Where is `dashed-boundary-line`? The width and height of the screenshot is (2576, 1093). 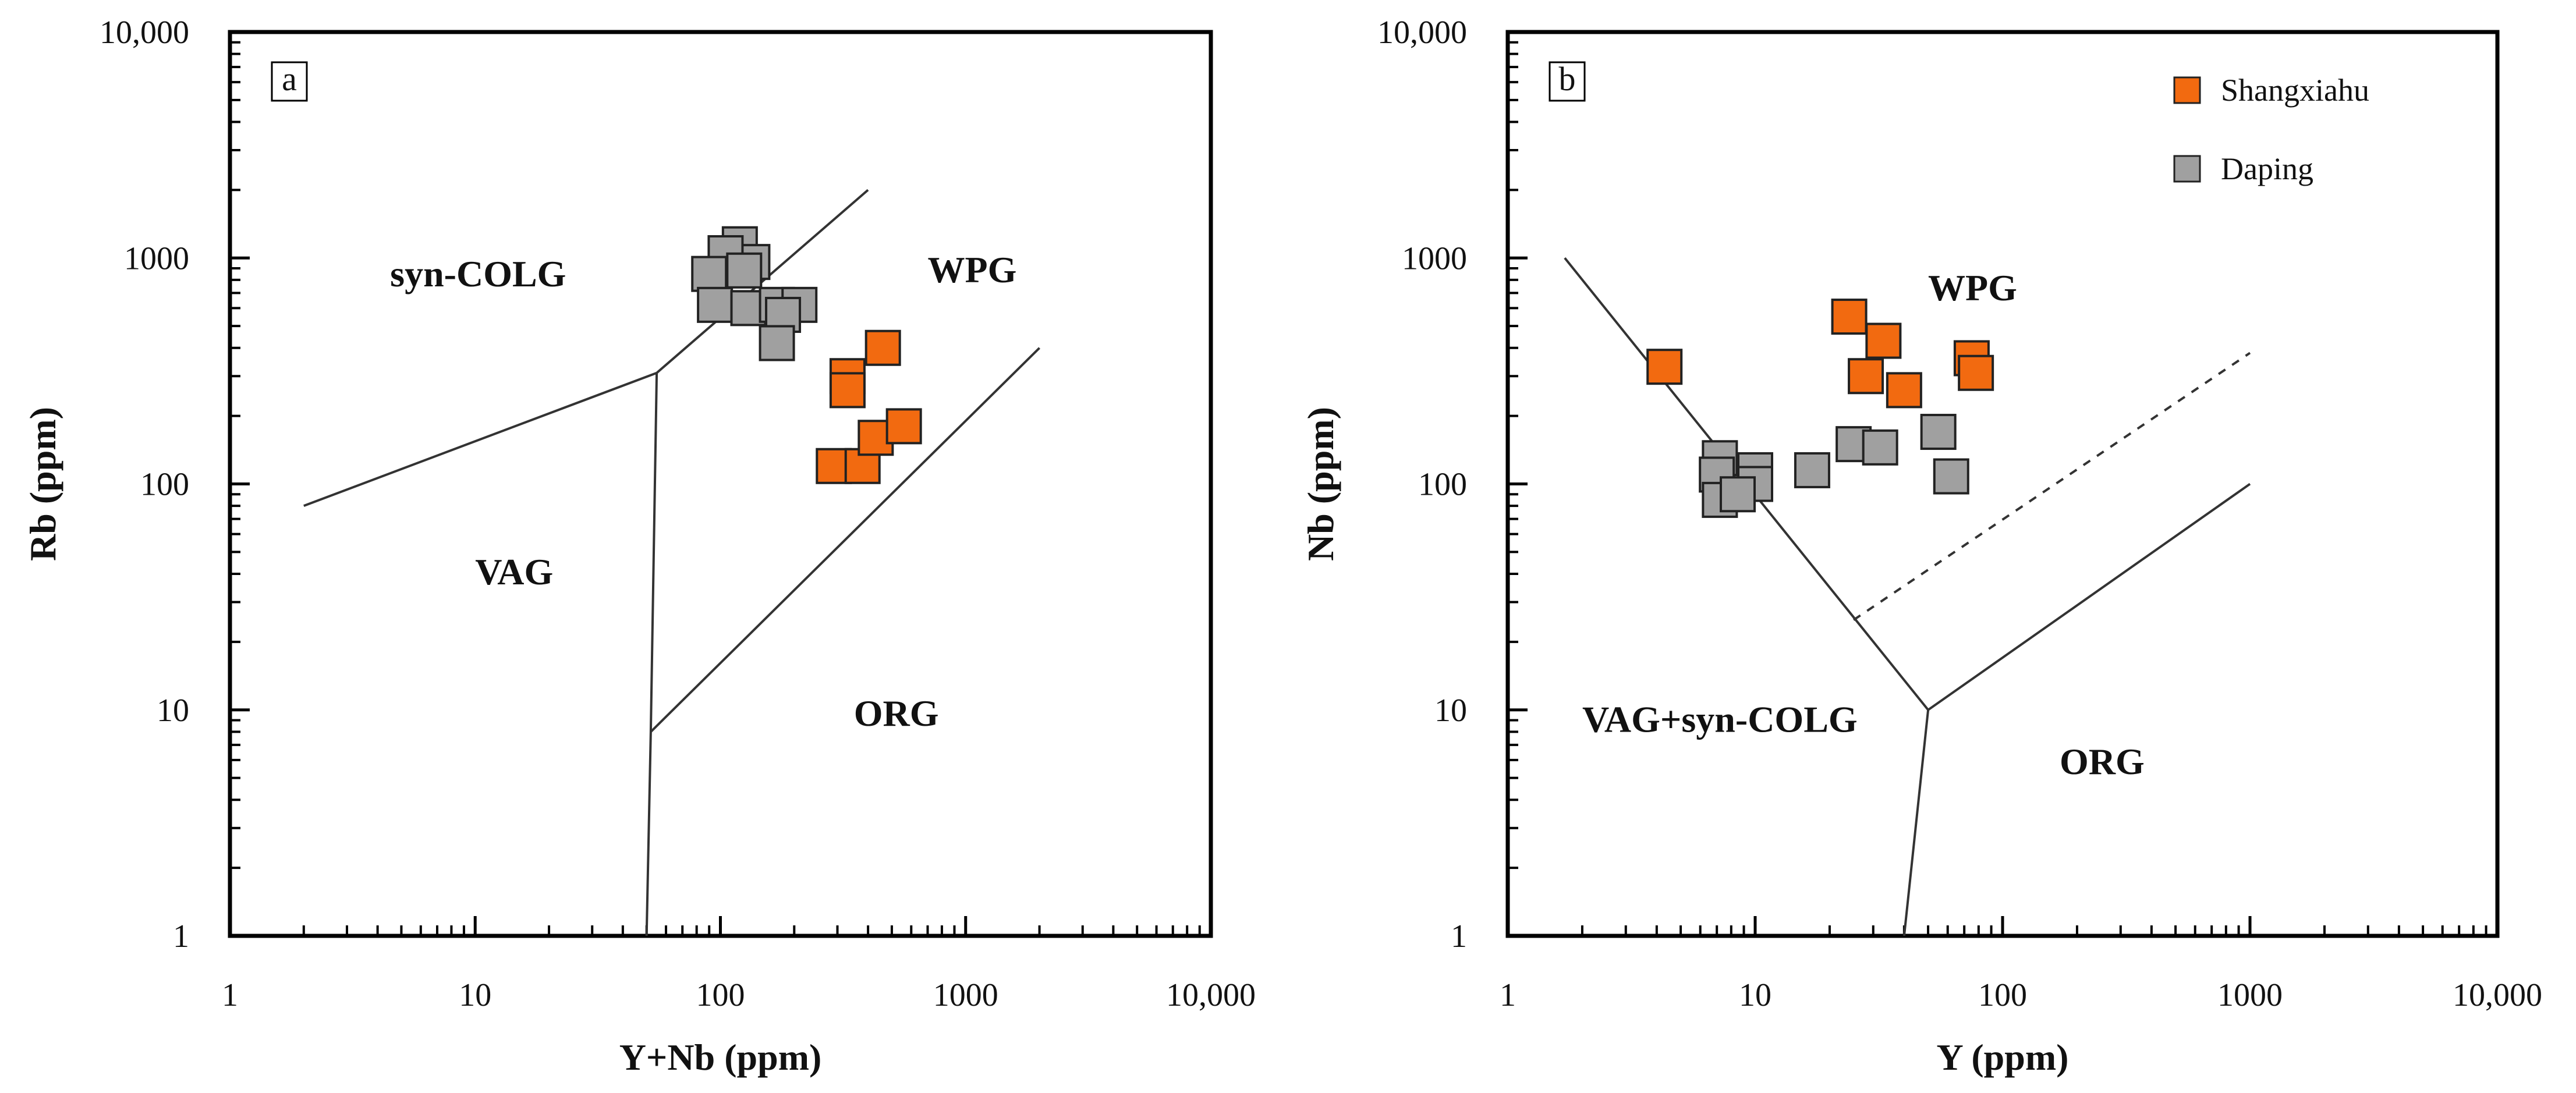
dashed-boundary-line is located at coordinates (2051, 486).